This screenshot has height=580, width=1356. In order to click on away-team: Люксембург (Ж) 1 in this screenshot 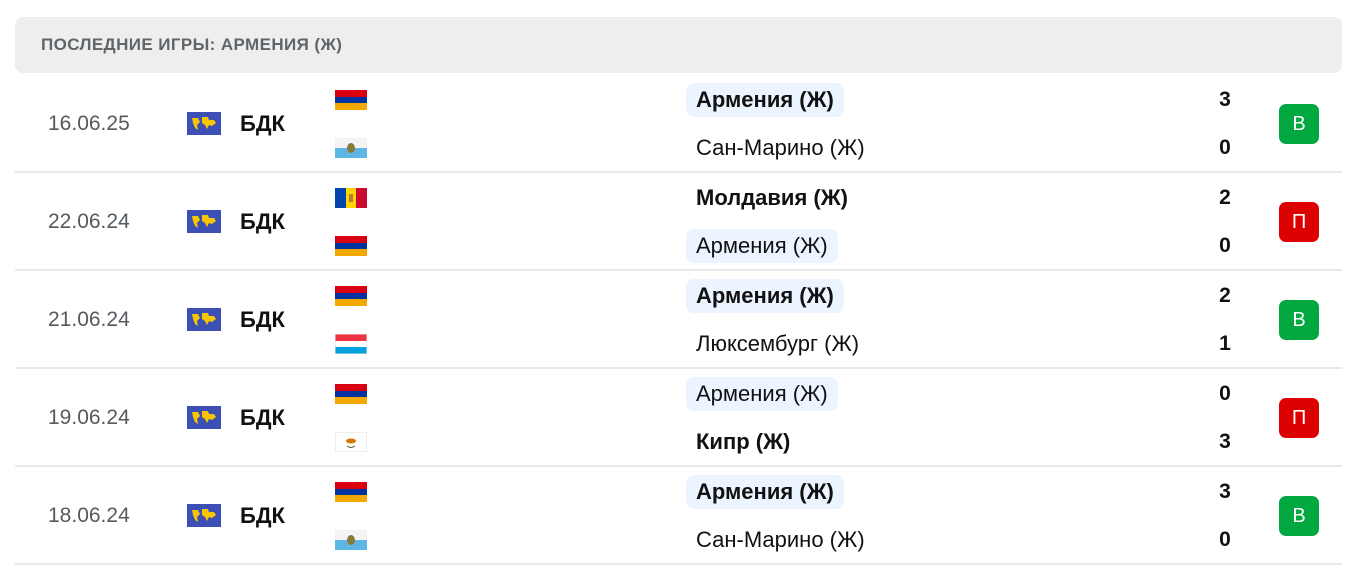, I will do `click(782, 344)`.